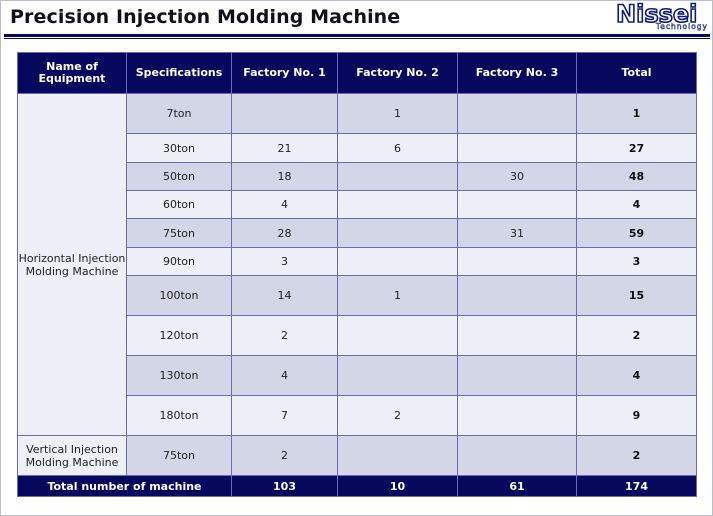 The height and width of the screenshot is (516, 713). Describe the element at coordinates (205, 17) in the screenshot. I see `page-title: Precision Injection Molding Machine` at that location.